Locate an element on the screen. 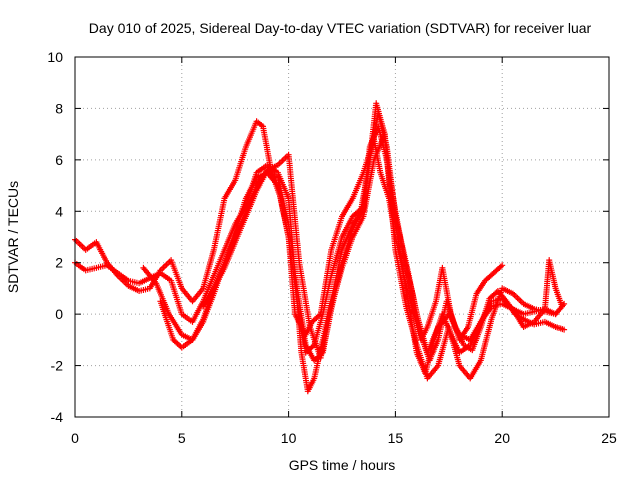  x-tick-label: 15 is located at coordinates (396, 438).